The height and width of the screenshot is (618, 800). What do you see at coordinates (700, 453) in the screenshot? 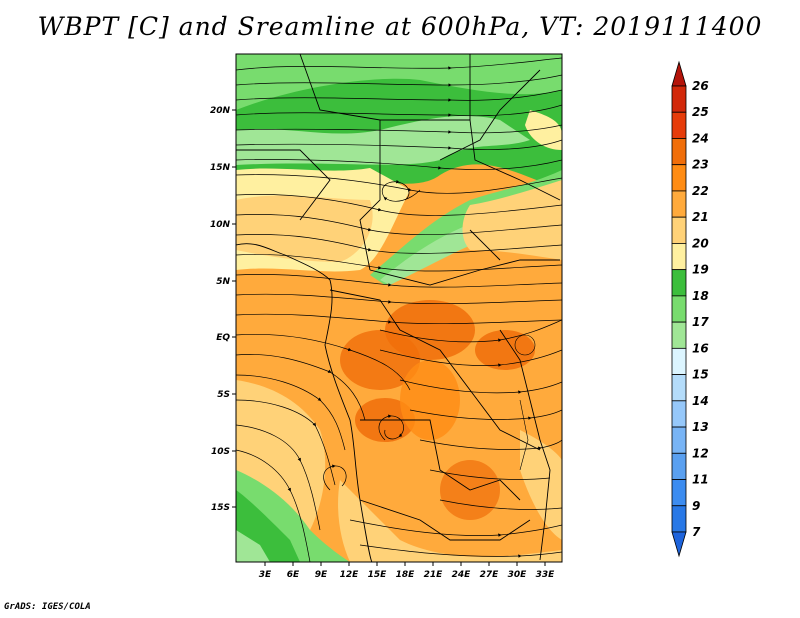
I see `colorbar-label: 12` at bounding box center [700, 453].